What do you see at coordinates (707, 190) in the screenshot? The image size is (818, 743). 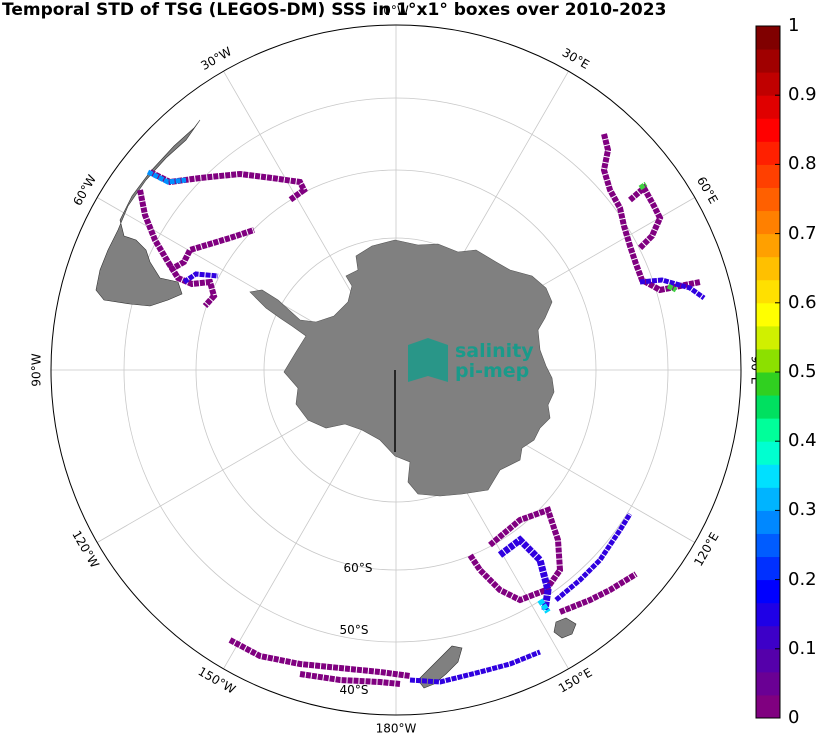 I see `longitude-label: 60°E` at bounding box center [707, 190].